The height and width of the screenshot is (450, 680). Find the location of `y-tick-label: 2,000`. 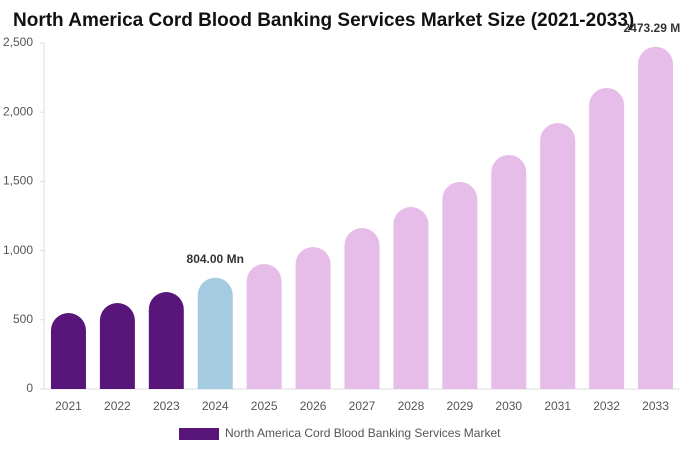

y-tick-label: 2,000 is located at coordinates (18, 111).